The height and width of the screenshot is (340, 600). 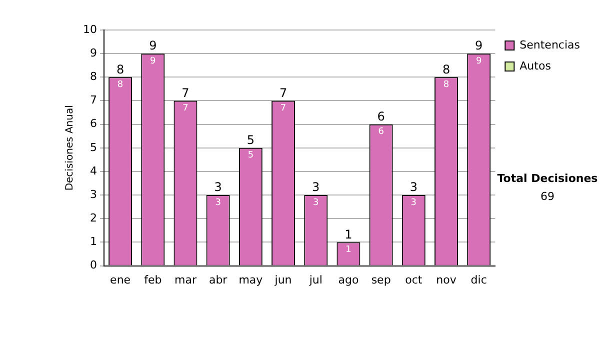 What do you see at coordinates (349, 250) in the screenshot?
I see `data-label: 1` at bounding box center [349, 250].